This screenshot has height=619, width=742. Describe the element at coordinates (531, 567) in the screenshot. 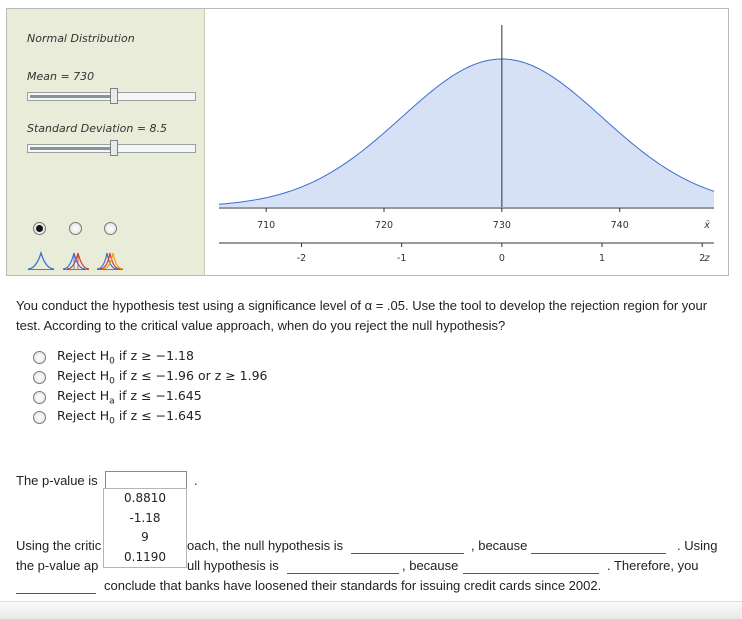

I see `pvalue-reason-select` at that location.